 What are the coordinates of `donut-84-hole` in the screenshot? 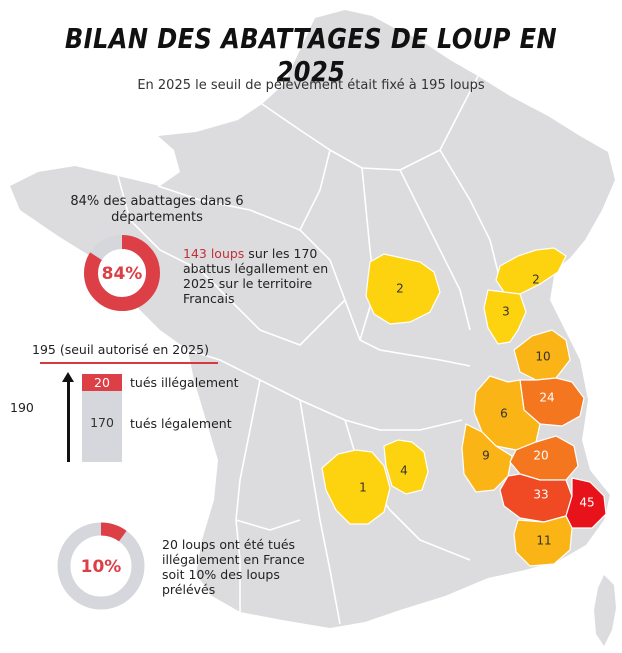 It's located at (122, 273).